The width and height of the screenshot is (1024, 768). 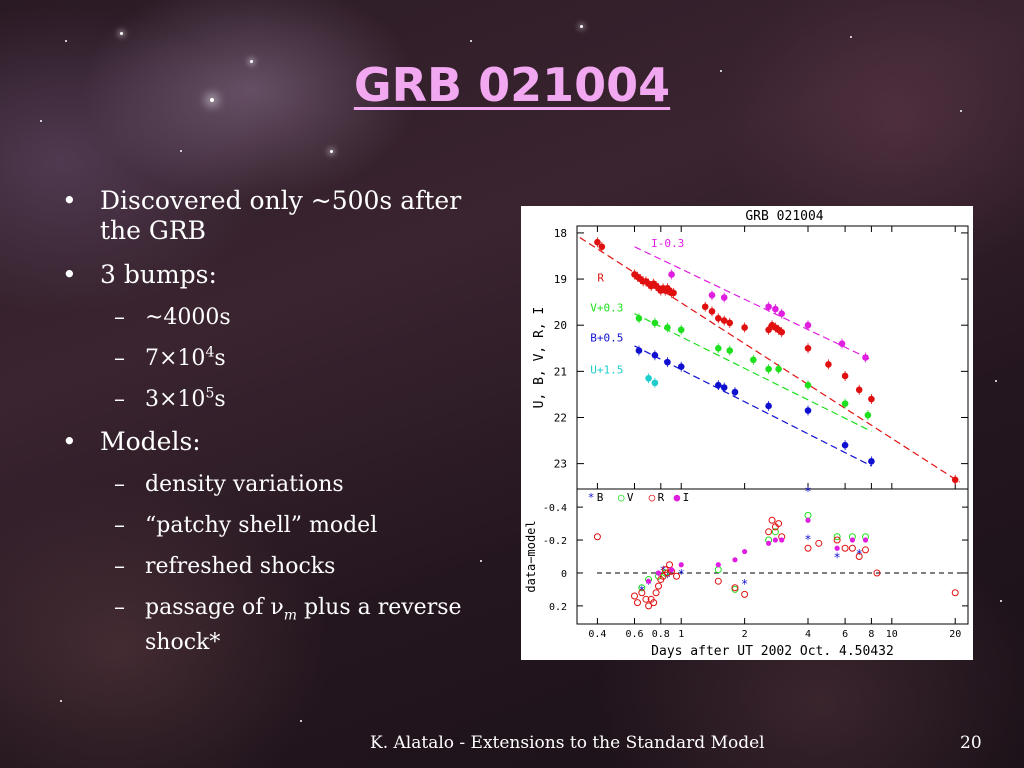 What do you see at coordinates (539, 358) in the screenshot?
I see `y-axis-label: U, B, V, R, I` at bounding box center [539, 358].